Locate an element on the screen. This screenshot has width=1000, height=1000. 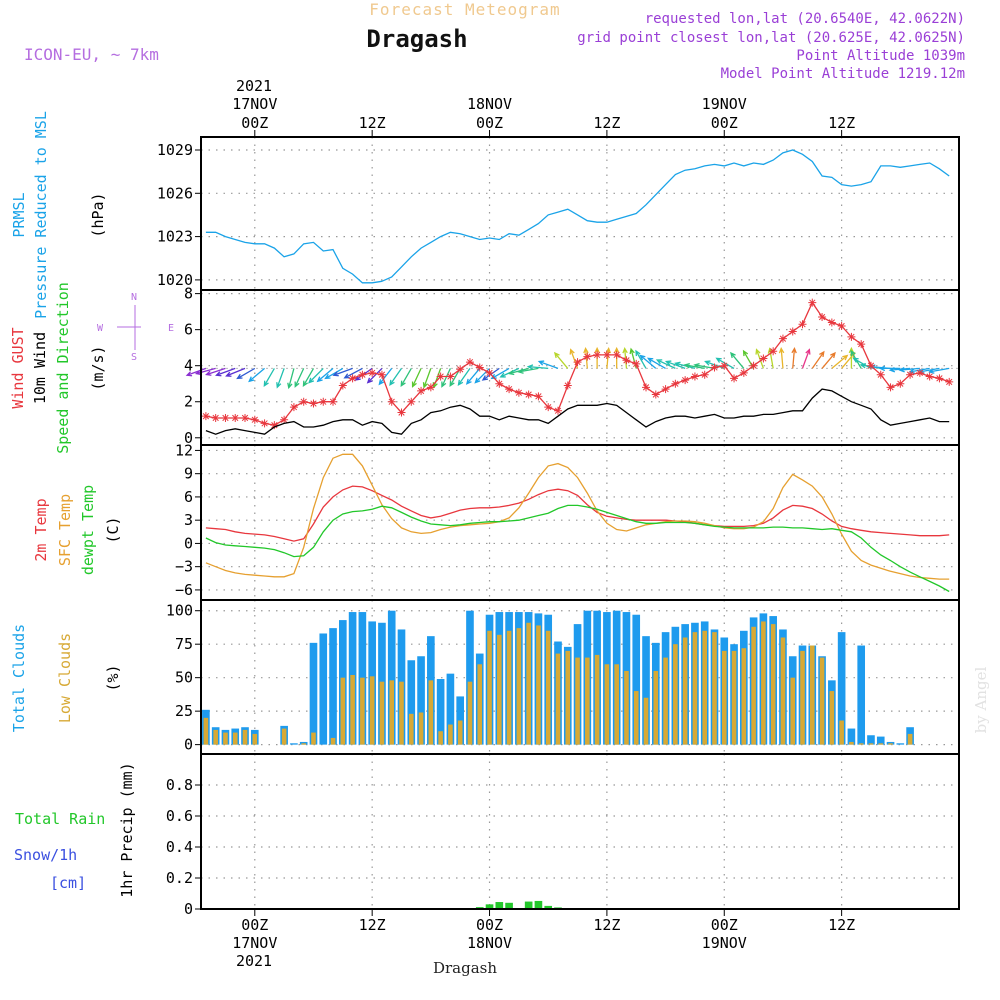
ytick-label: 0.4 is located at coordinates (179, 847).